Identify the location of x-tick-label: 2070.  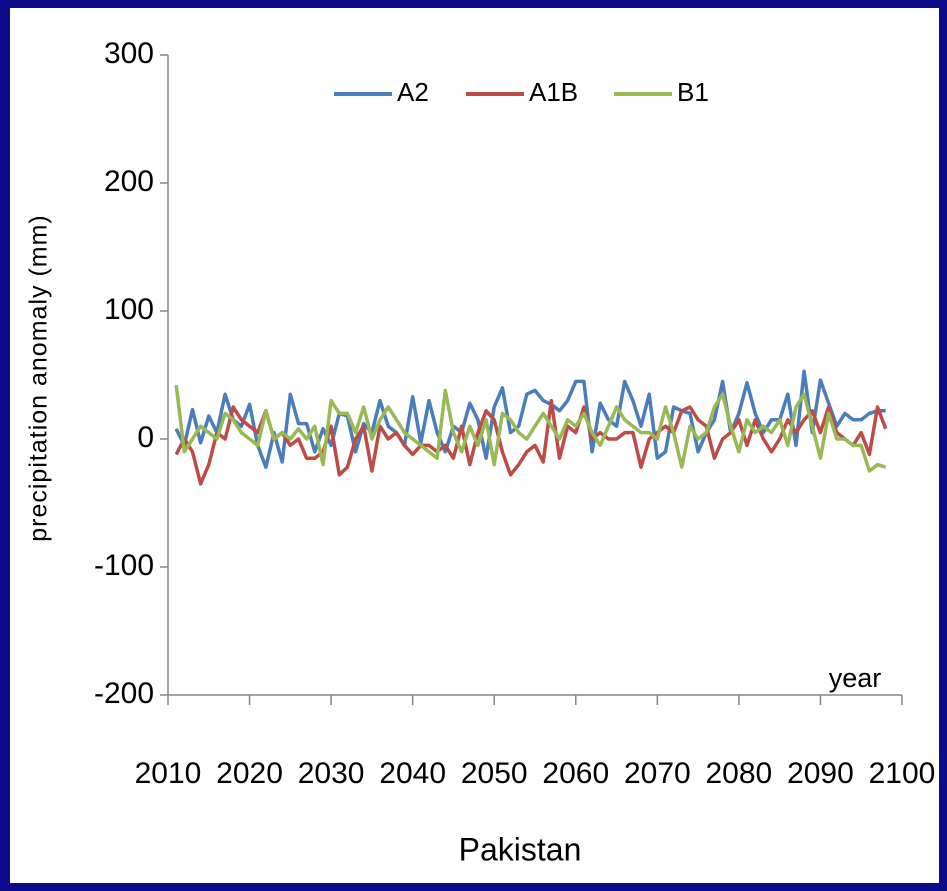
(657, 773).